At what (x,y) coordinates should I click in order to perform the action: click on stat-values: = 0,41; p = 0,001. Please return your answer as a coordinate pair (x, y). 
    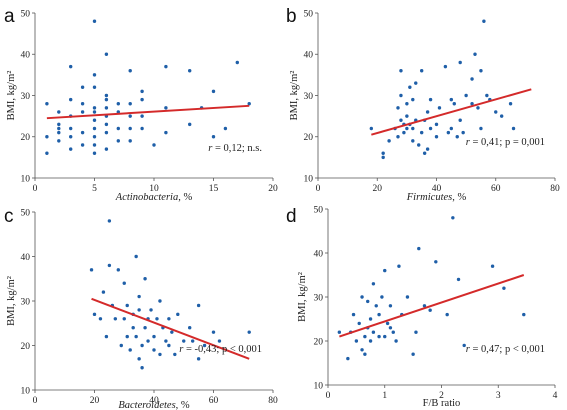
    Looking at the image, I should click on (507, 142).